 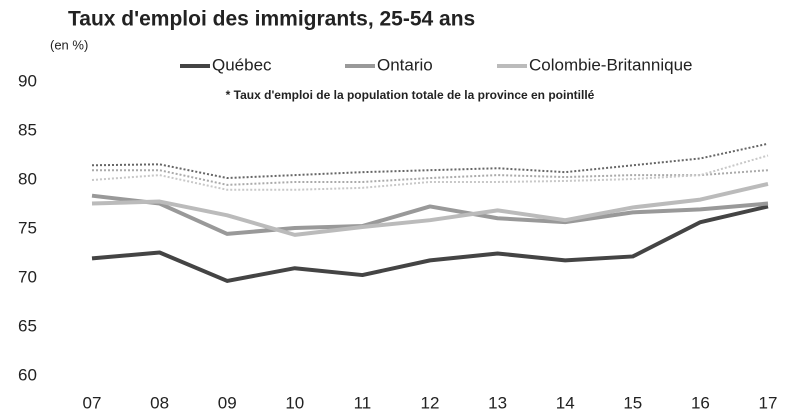 What do you see at coordinates (92, 402) in the screenshot?
I see `x-tick-label: 07` at bounding box center [92, 402].